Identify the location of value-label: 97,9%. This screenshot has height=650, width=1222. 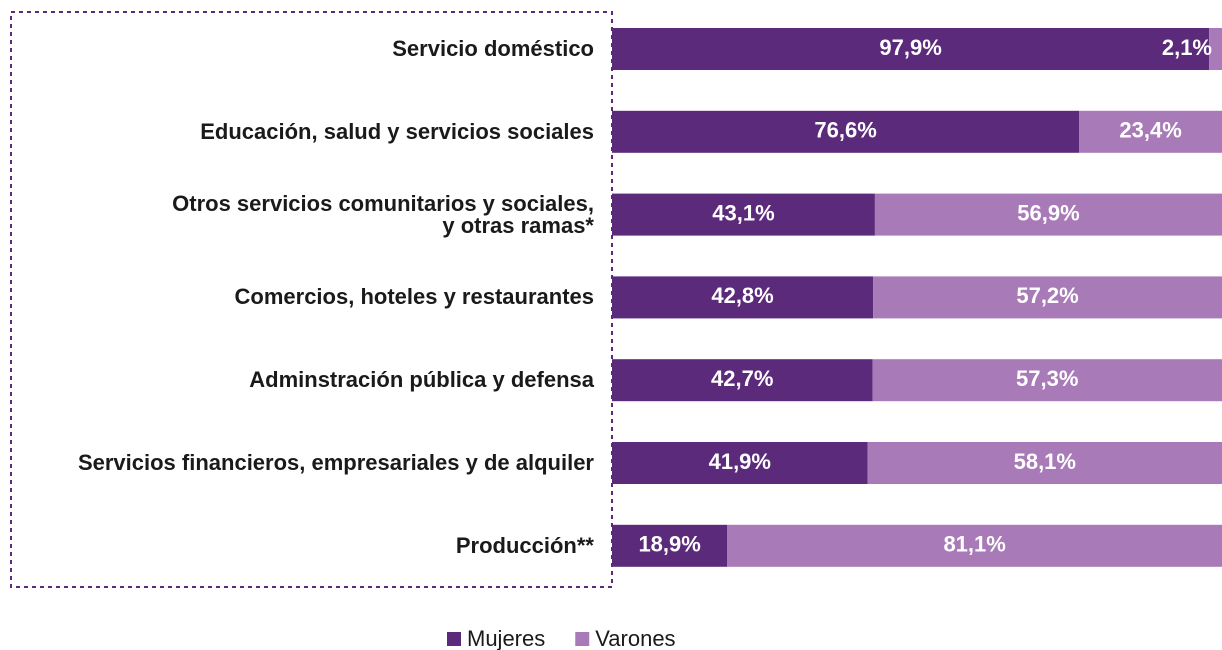
(910, 47).